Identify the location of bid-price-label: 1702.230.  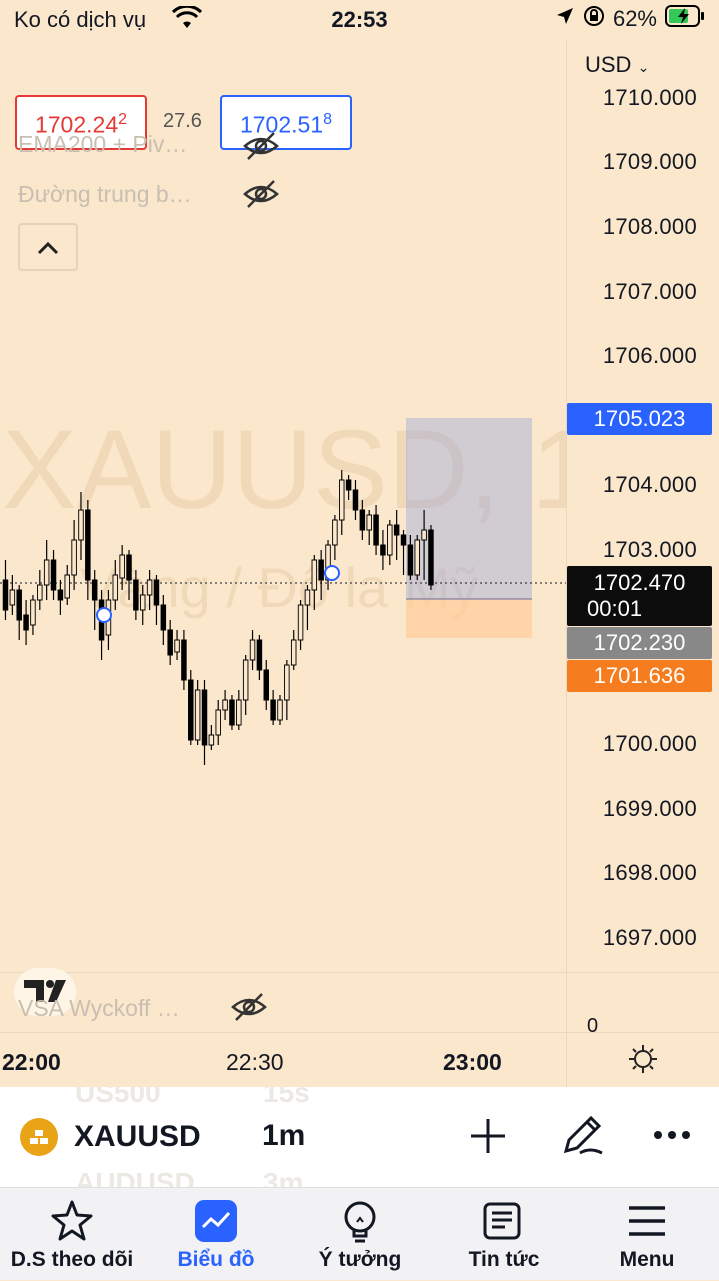
(639, 643).